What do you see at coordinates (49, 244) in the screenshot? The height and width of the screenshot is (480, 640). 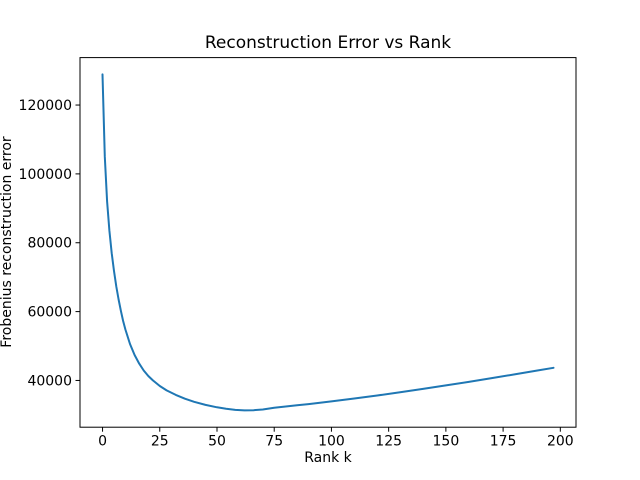 I see `y-tick-label: 80000` at bounding box center [49, 244].